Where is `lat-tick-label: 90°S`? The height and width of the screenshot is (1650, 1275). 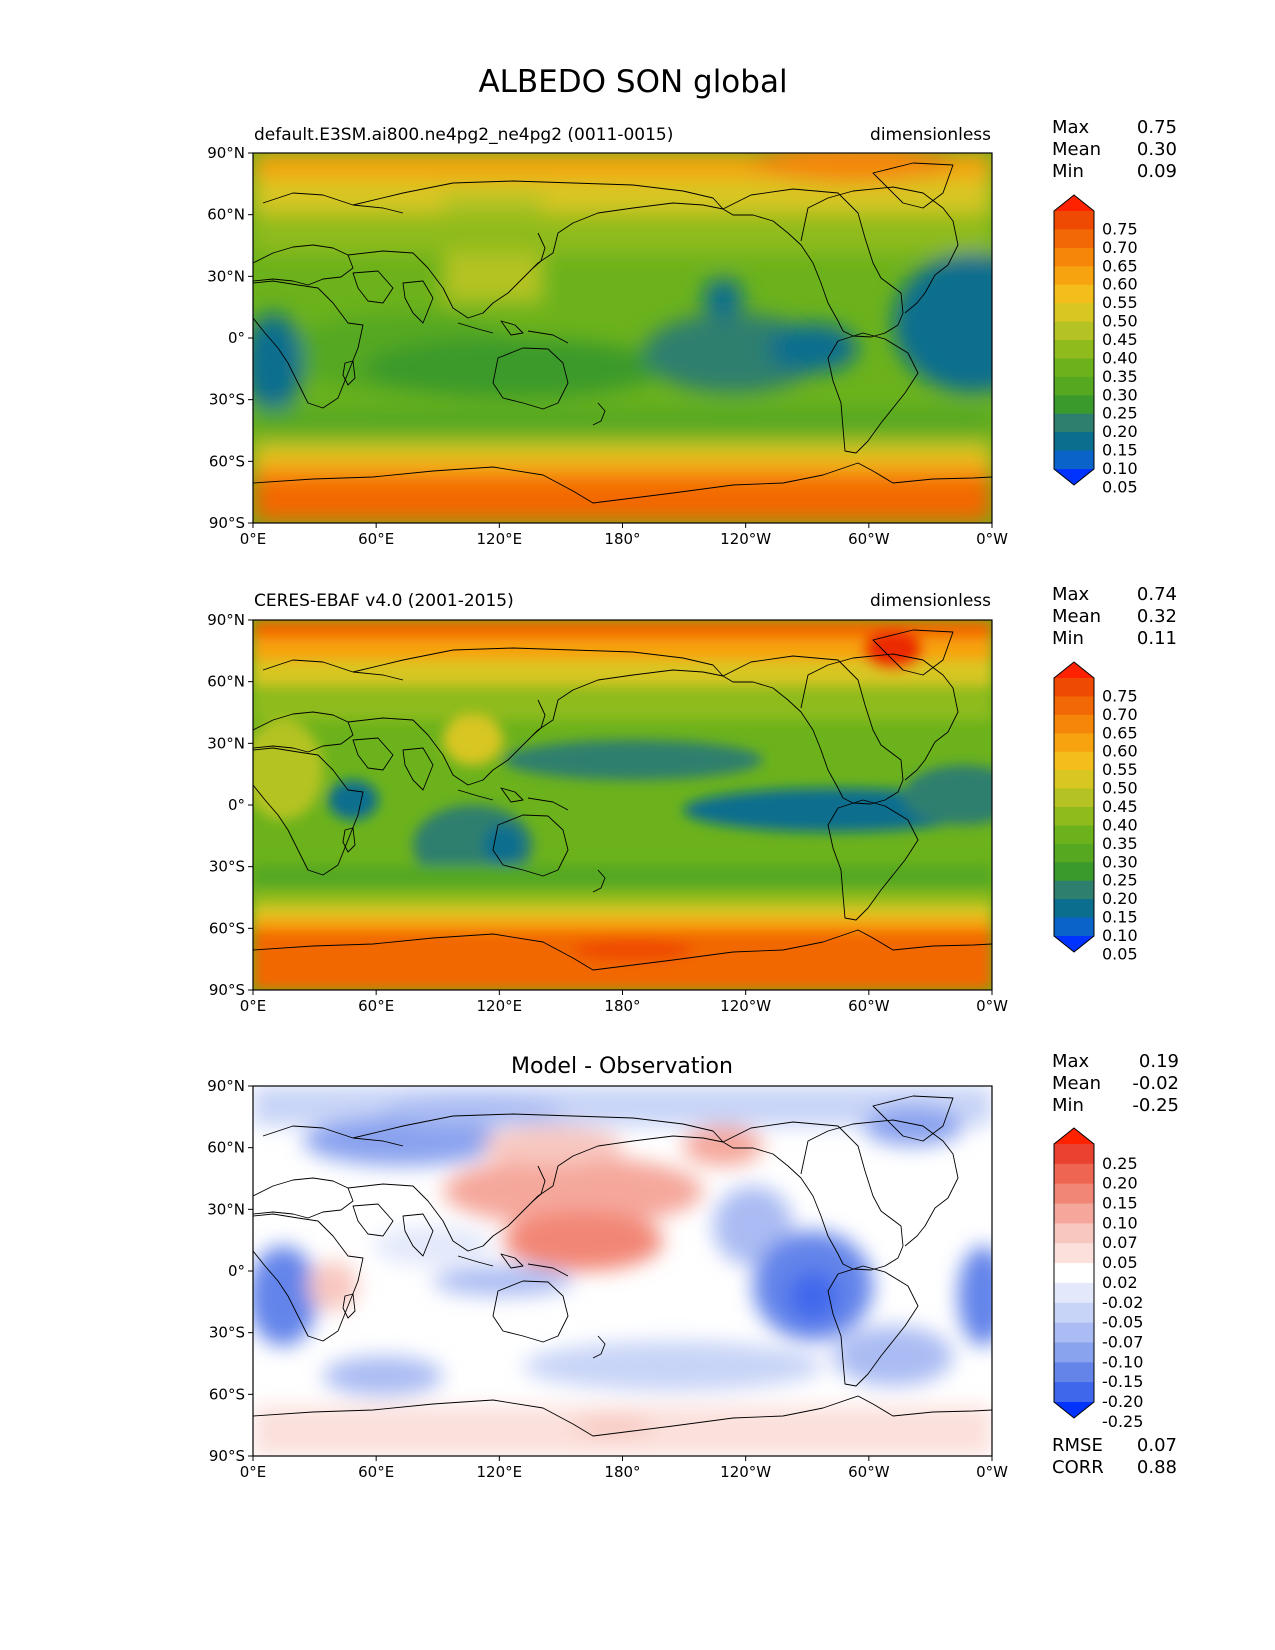
lat-tick-label: 90°S is located at coordinates (227, 990).